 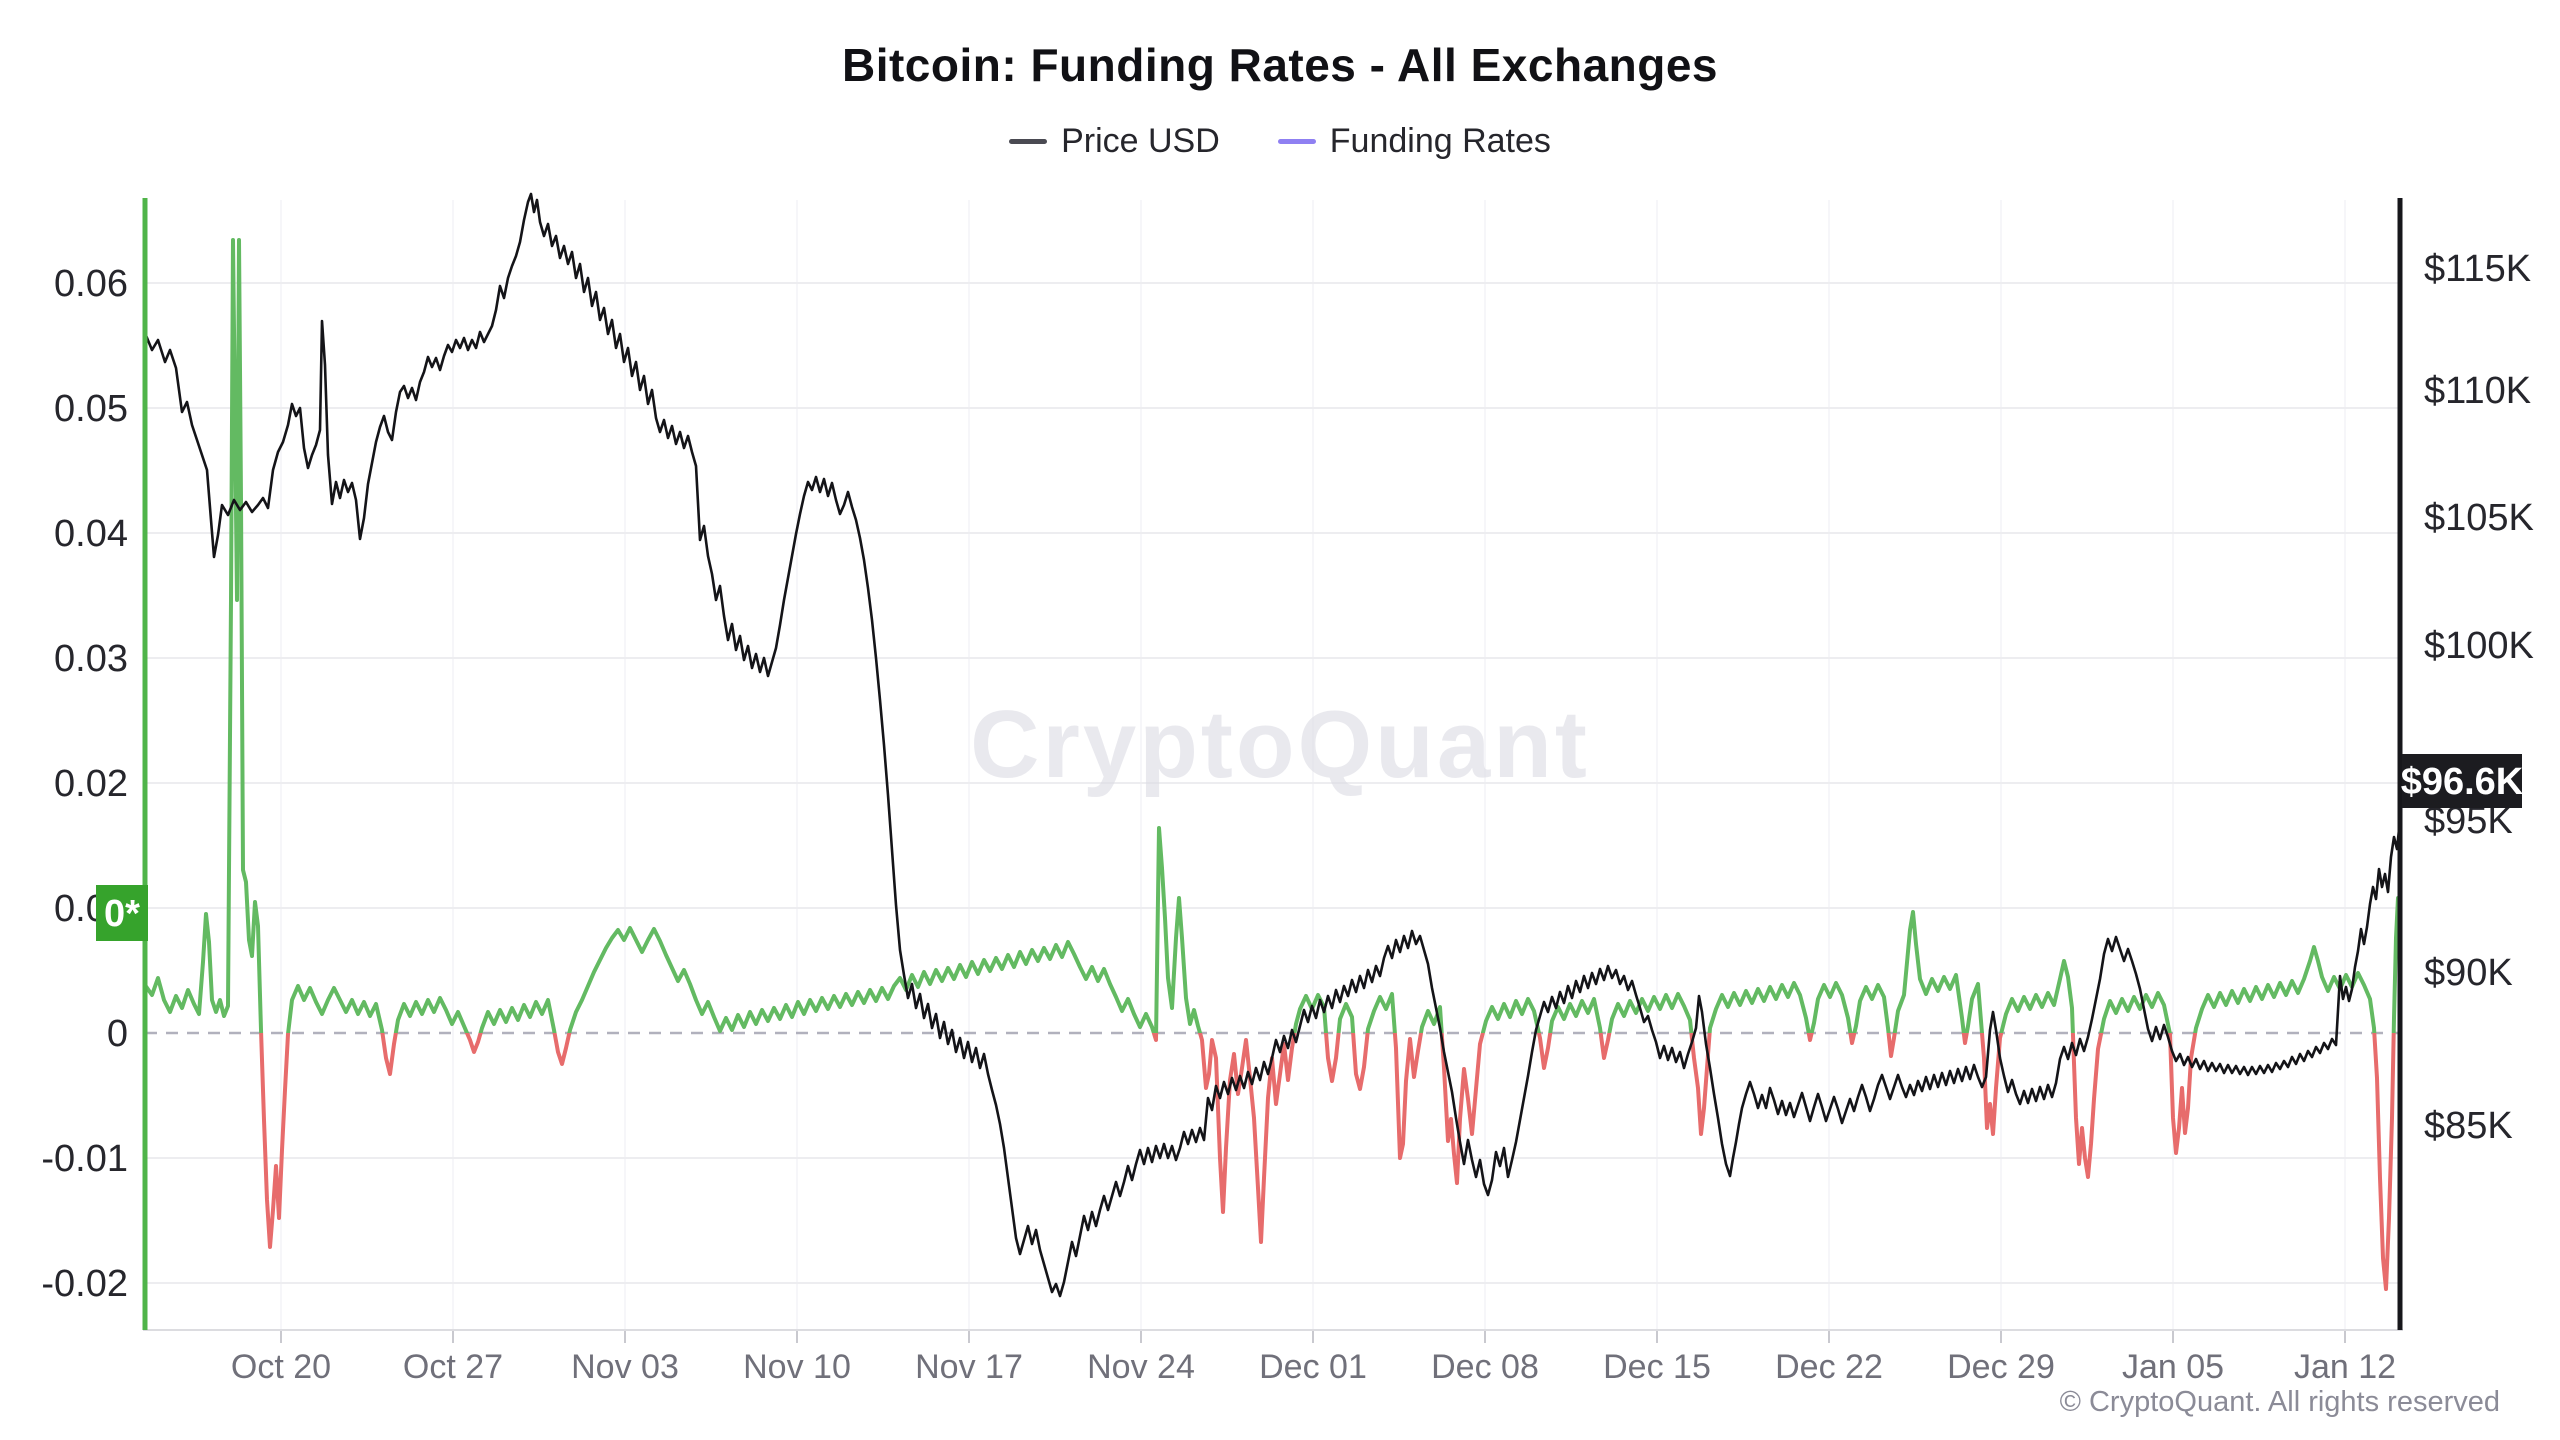 I want to click on right-axis-label: $115K, so click(x=2477, y=269).